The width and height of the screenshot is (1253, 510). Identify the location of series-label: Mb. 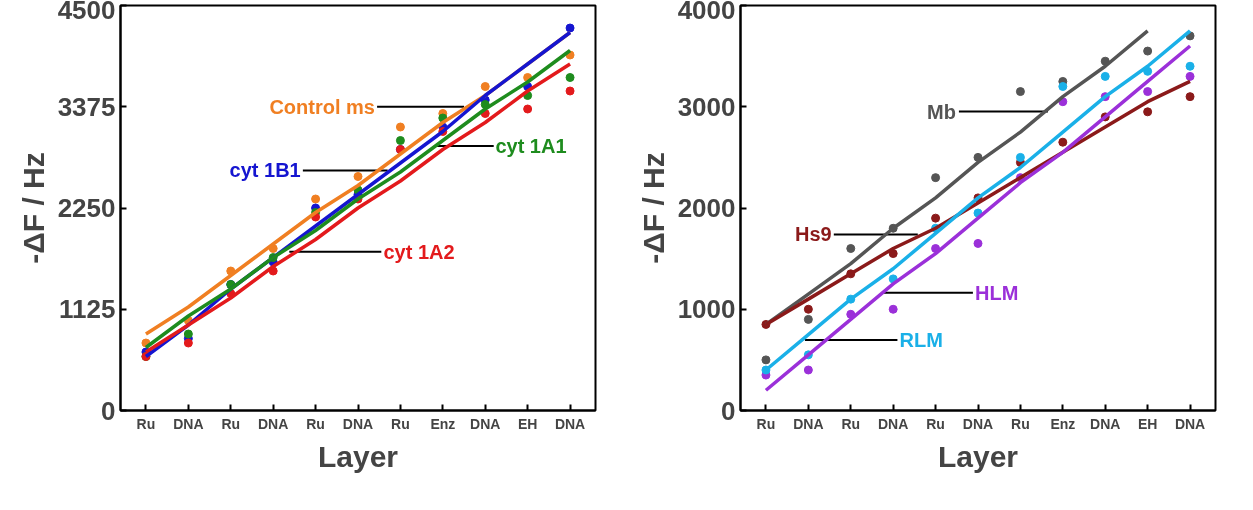
(941, 111).